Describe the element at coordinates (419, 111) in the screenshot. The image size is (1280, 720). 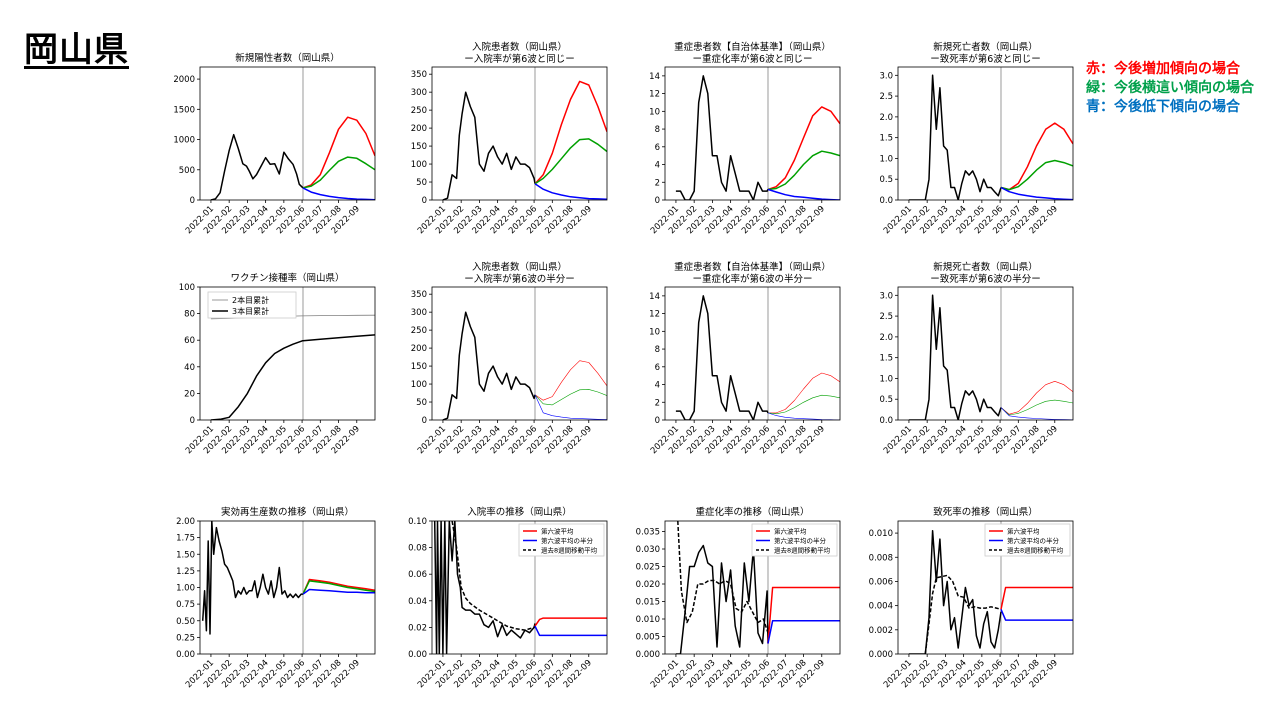
I see `y-tick-label: 250` at that location.